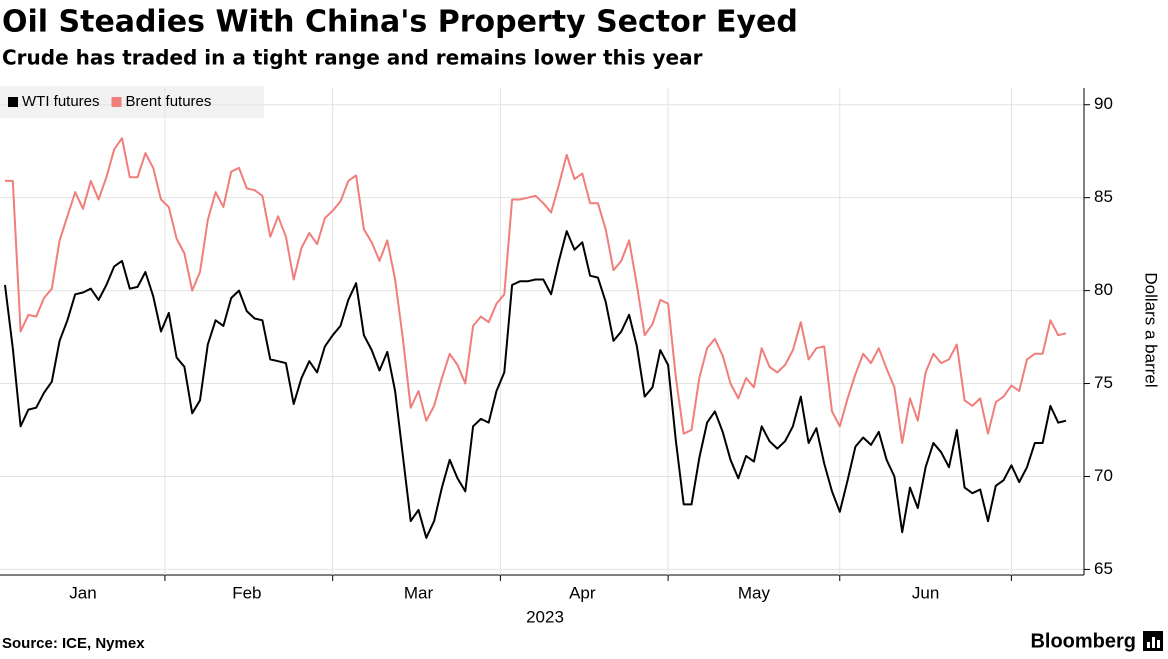 The width and height of the screenshot is (1168, 659). I want to click on brand-icon, so click(1153, 641).